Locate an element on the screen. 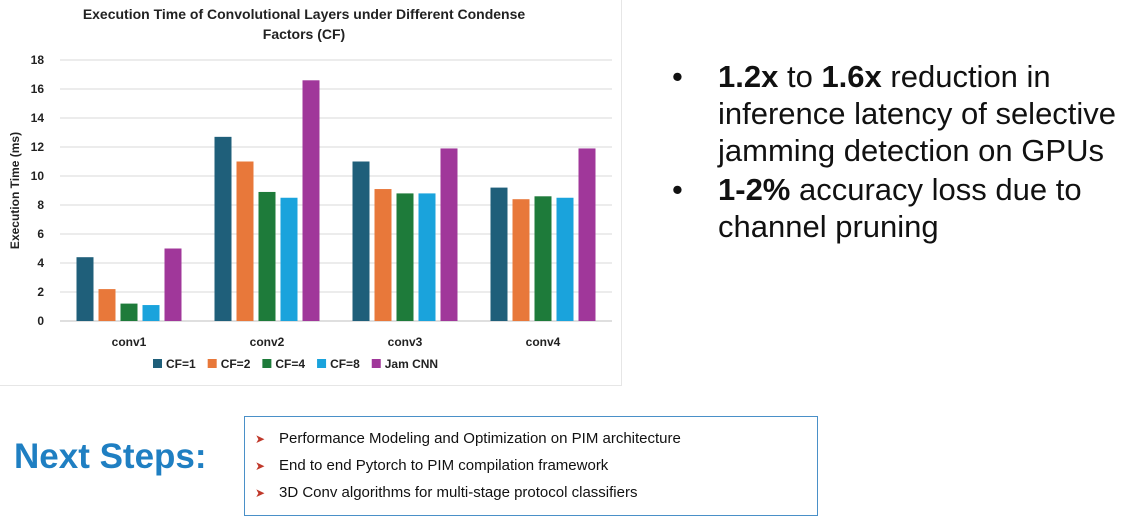 The height and width of the screenshot is (523, 1140). bar-conv2-jam-cnn is located at coordinates (311, 200).